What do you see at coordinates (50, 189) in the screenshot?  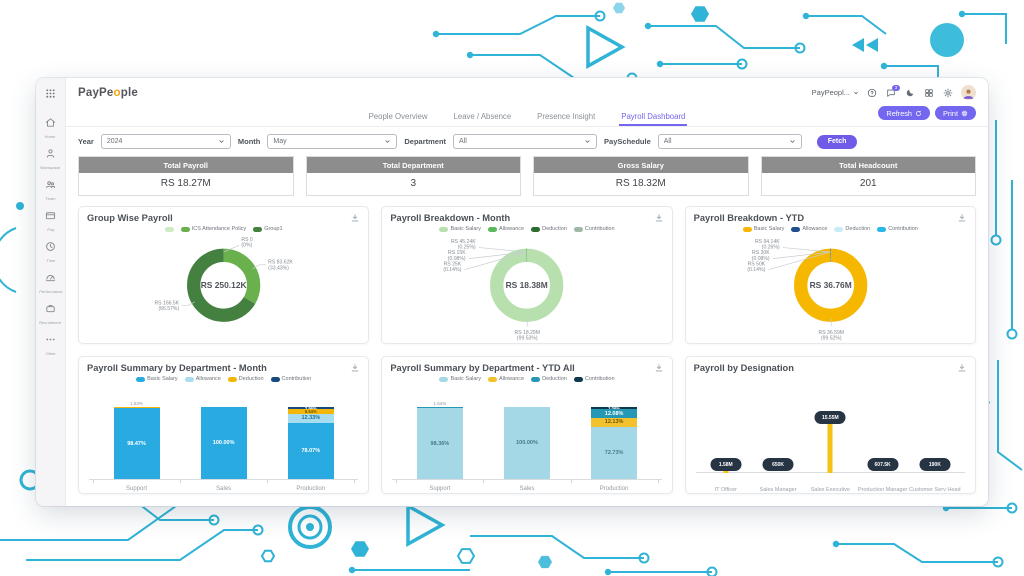 I see `sidebar-item-team: Team` at bounding box center [50, 189].